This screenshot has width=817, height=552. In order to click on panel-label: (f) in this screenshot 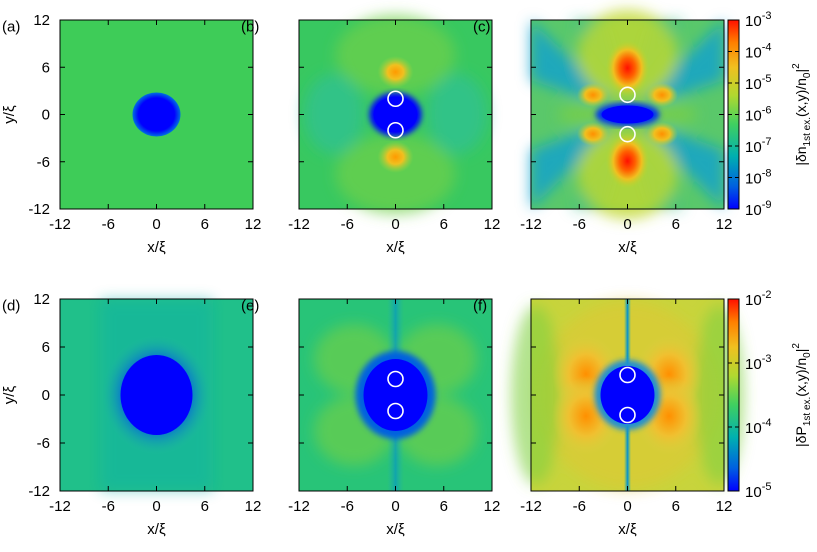, I will do `click(480, 305)`.